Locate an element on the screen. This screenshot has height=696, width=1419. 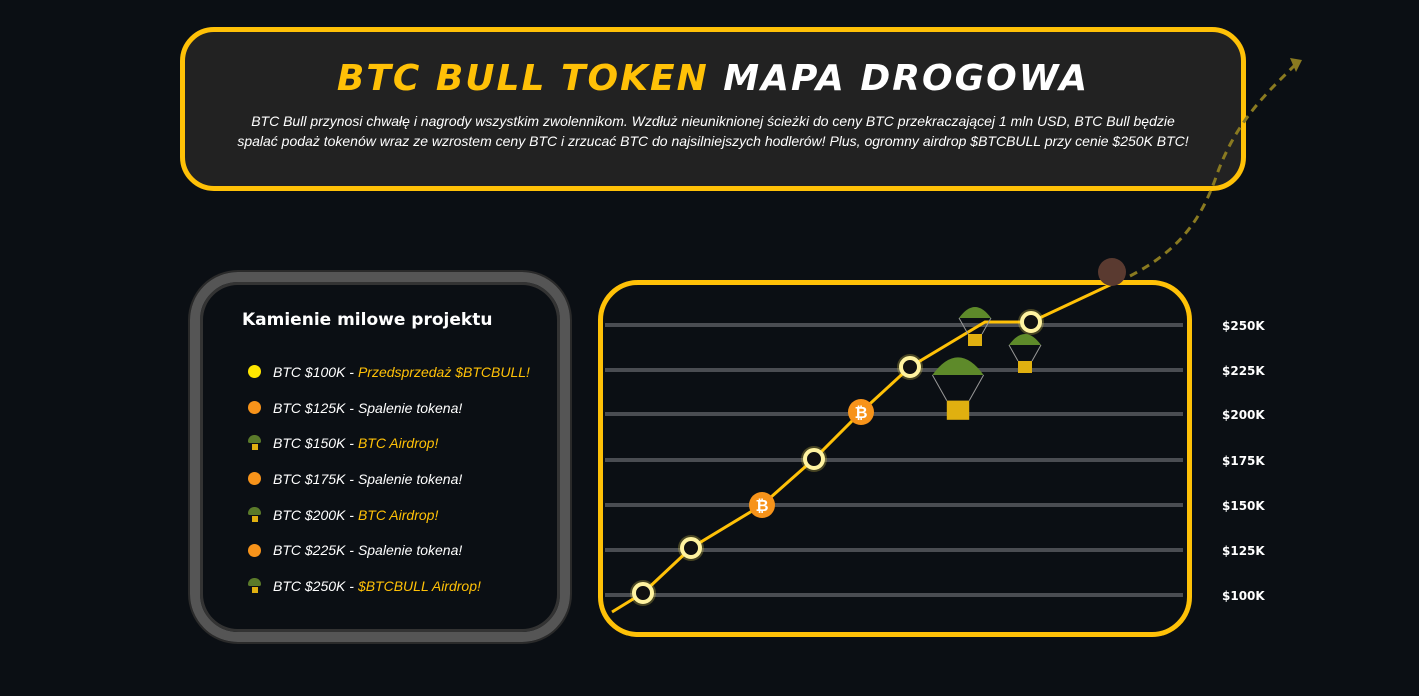
arrow-head-icon is located at coordinates (1296, 65).